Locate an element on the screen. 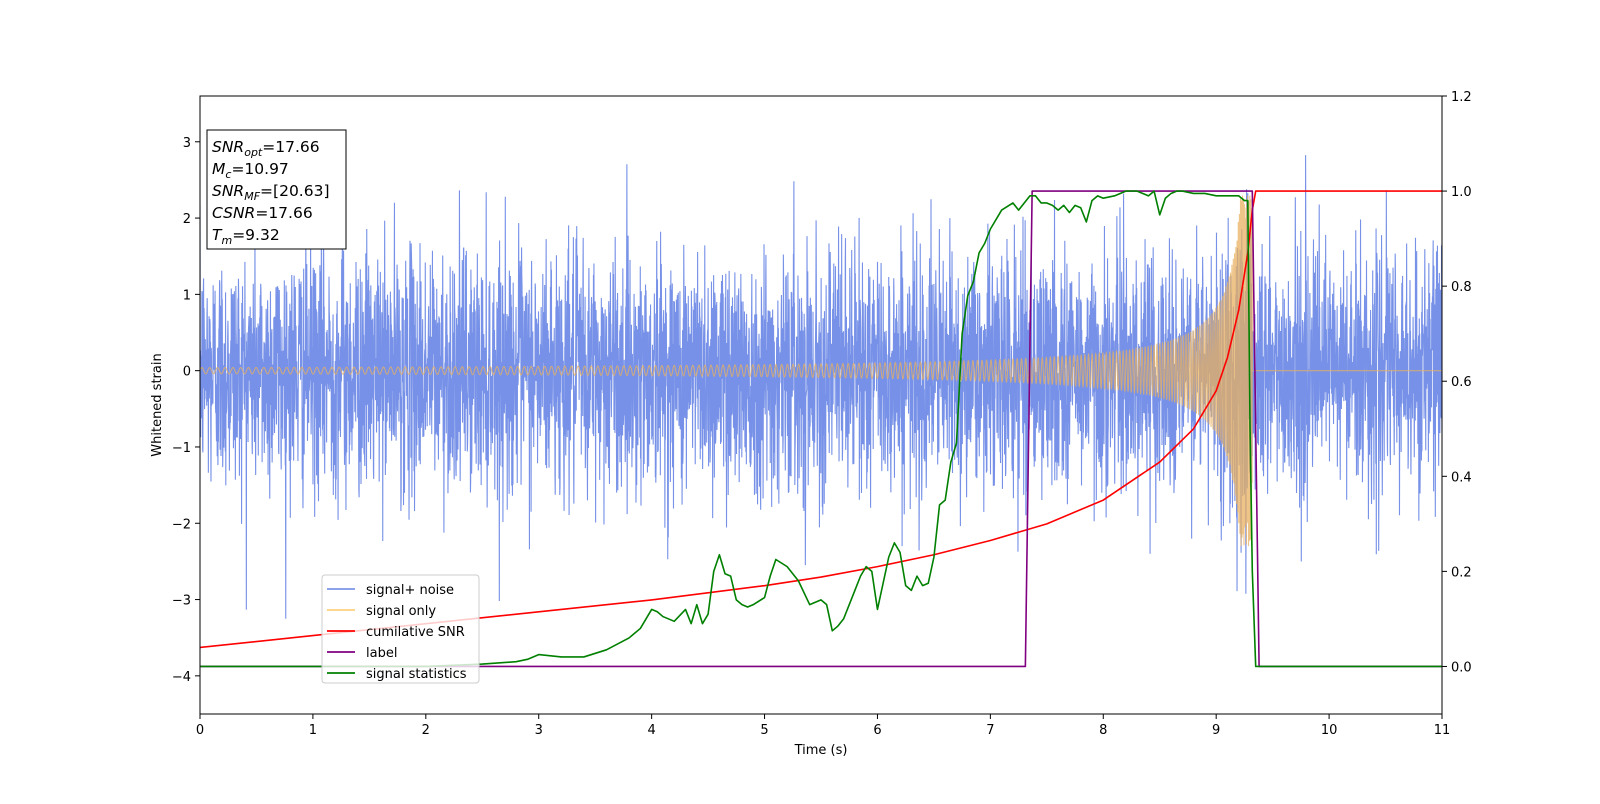 Image resolution: width=1600 pixels, height=804 pixels. info-line: CSNR=17.66 is located at coordinates (262, 213).